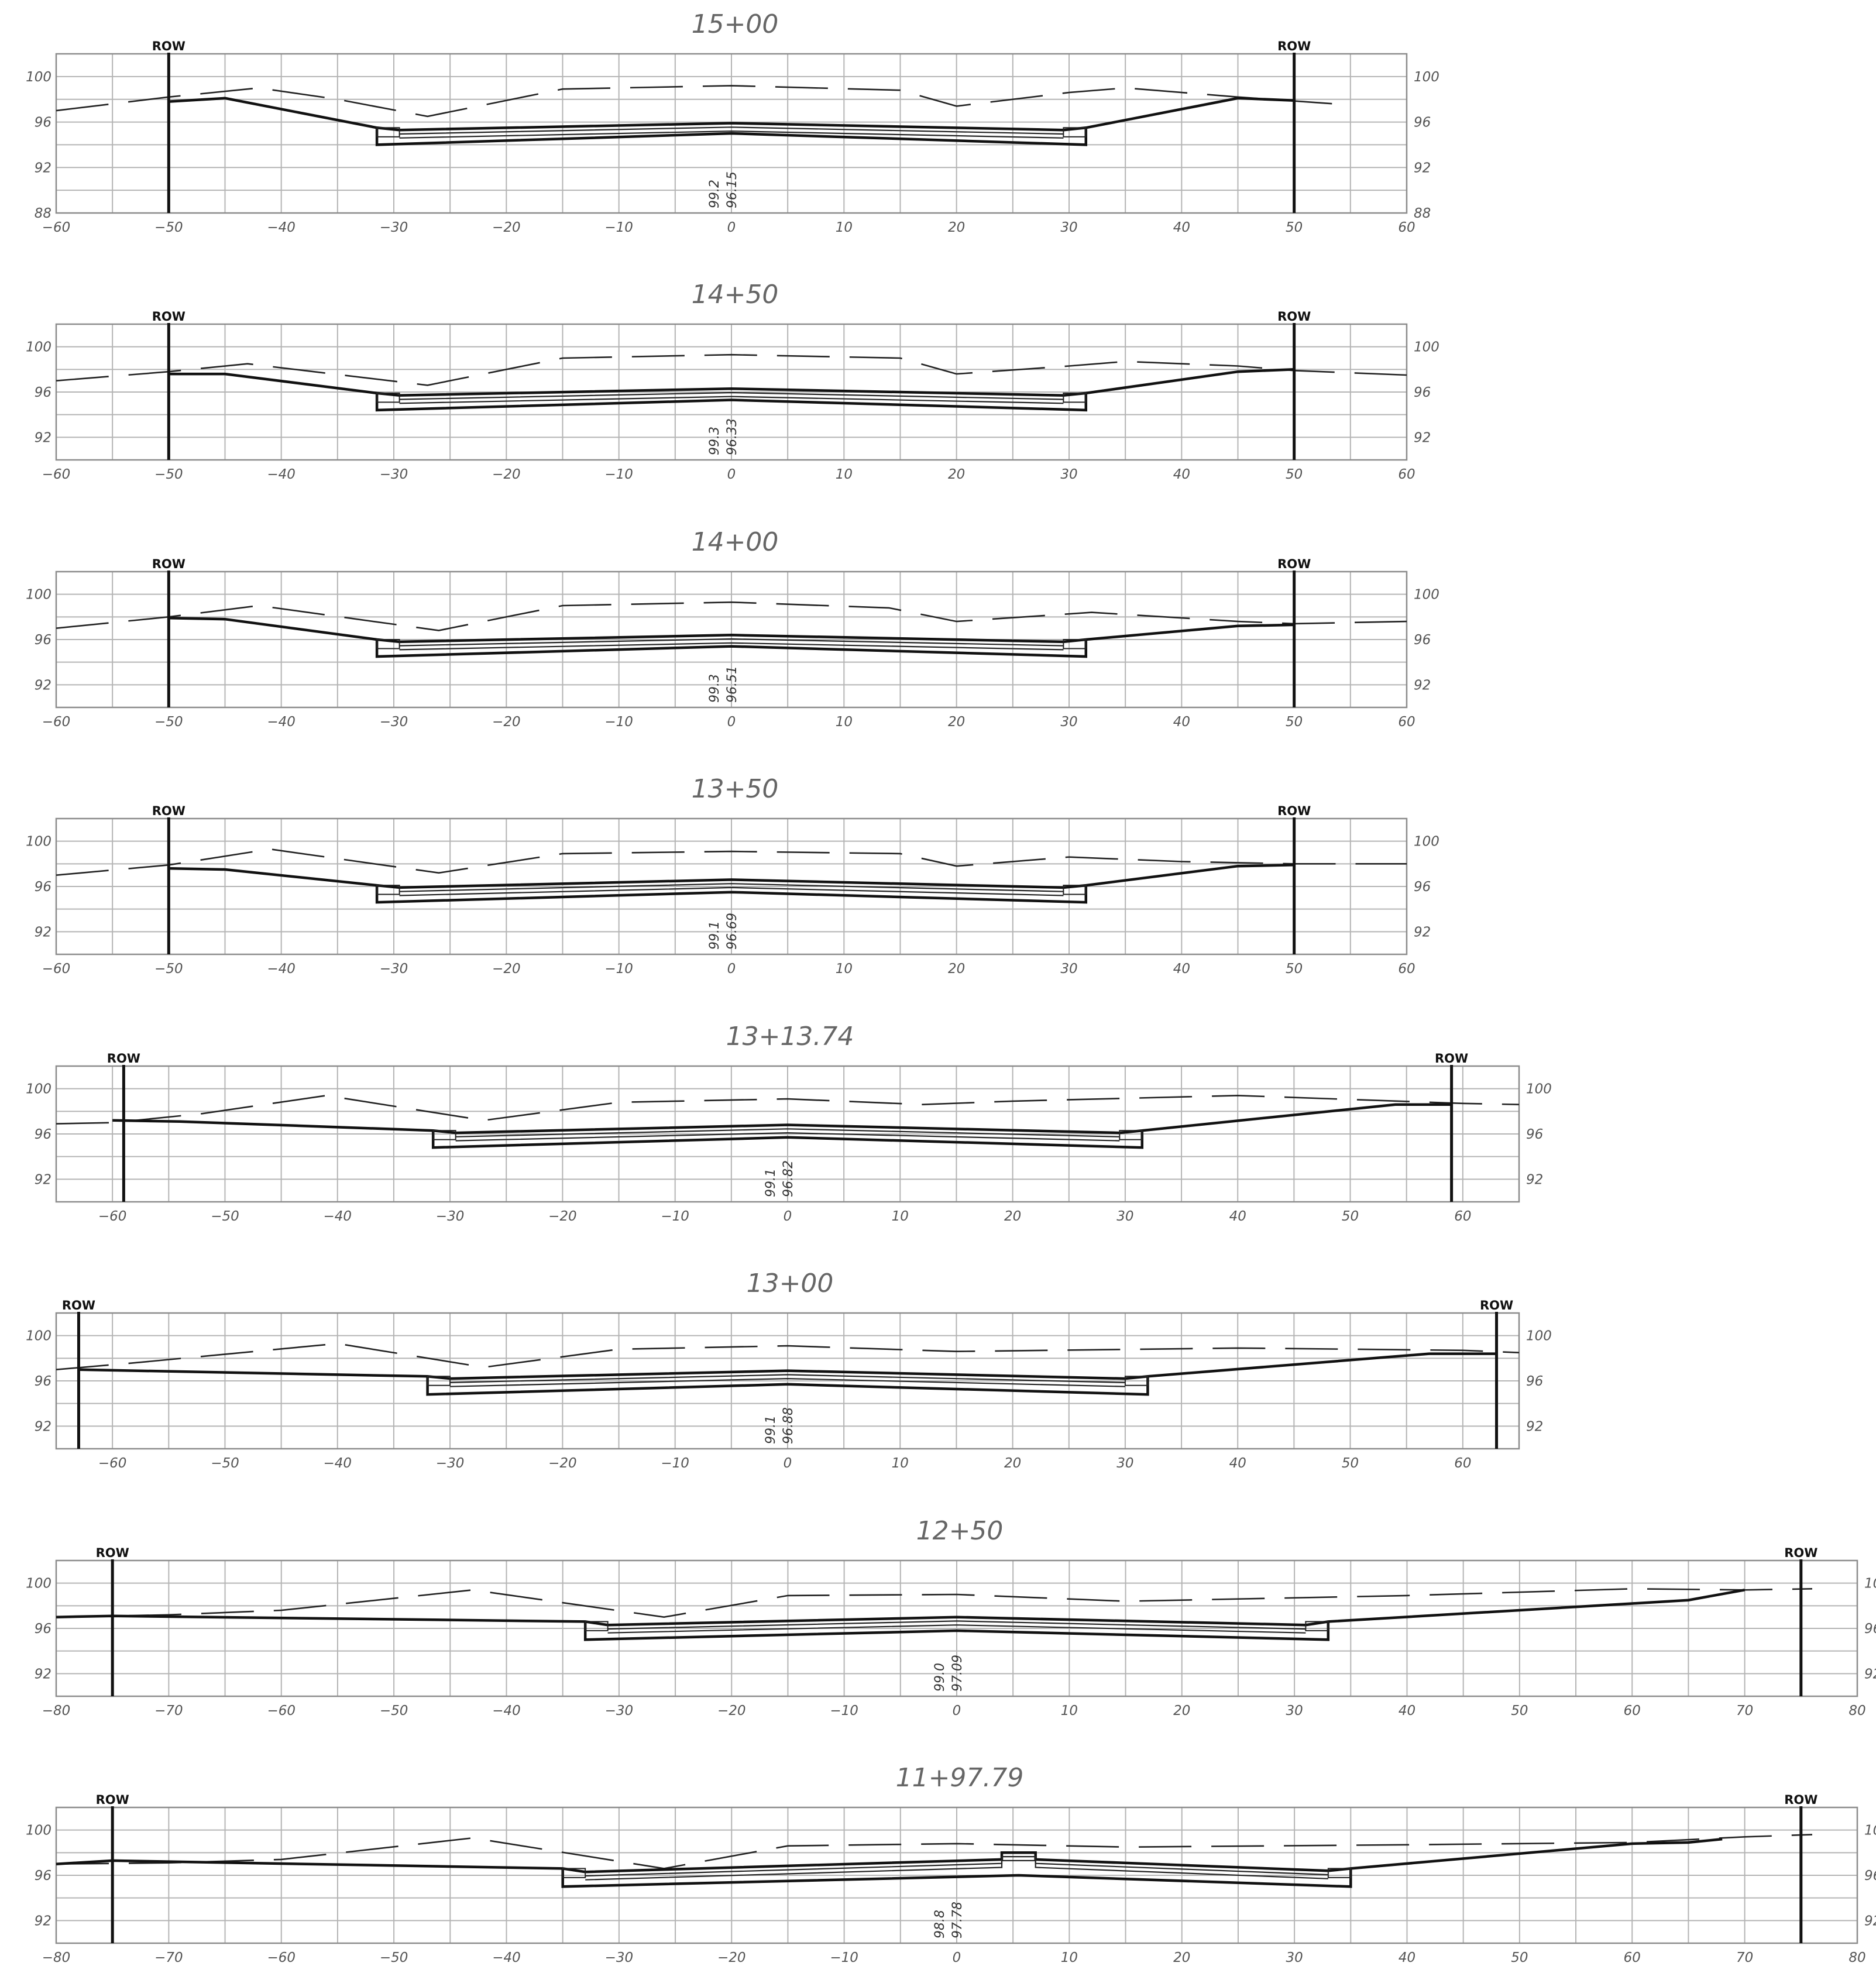  I want to click on centerline-elevation-label: 98.8, so click(940, 1924).